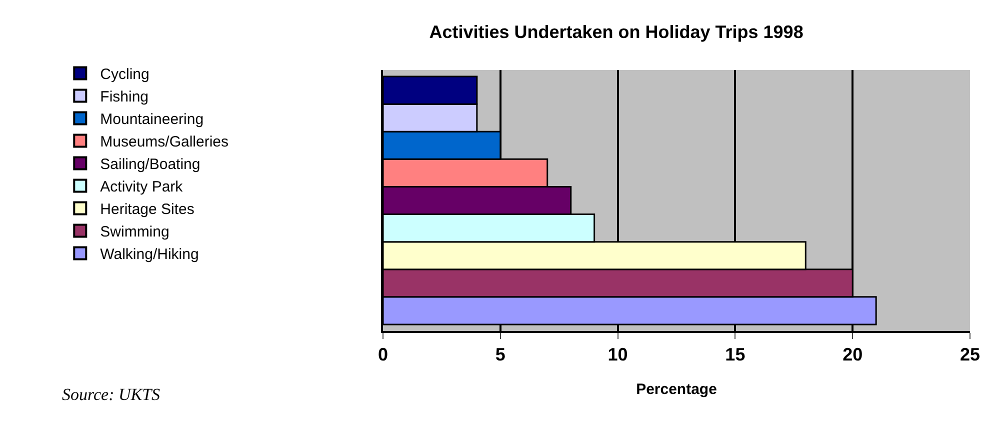  What do you see at coordinates (147, 209) in the screenshot?
I see `legend-label: Heritage Sites` at bounding box center [147, 209].